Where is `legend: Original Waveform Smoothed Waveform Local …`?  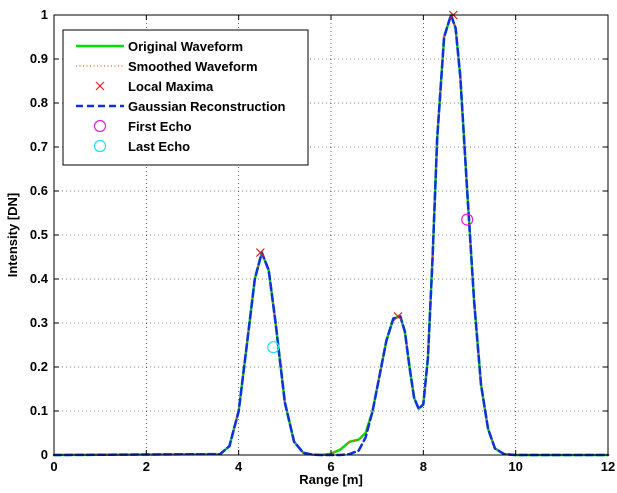
legend: Original Waveform Smoothed Waveform Local … is located at coordinates (185, 97).